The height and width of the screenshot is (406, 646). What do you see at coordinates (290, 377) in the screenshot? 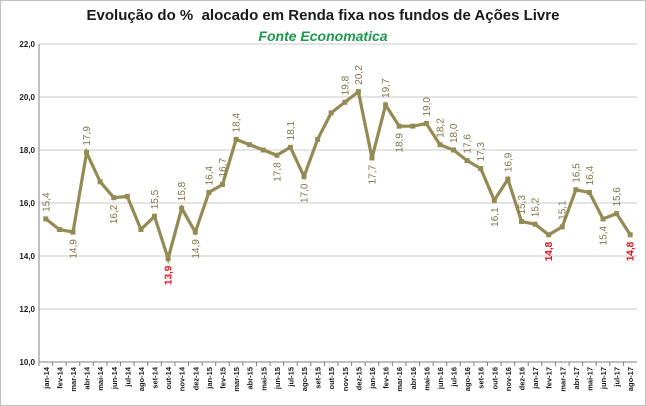
I see `x-tick-label: jul-15` at bounding box center [290, 377].